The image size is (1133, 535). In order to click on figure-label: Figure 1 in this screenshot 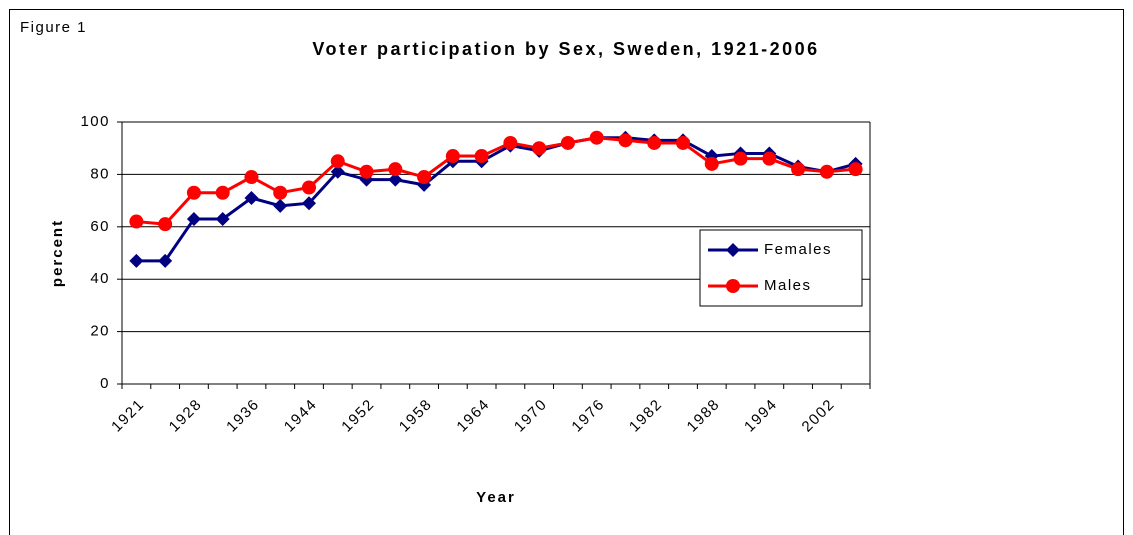, I will do `click(53, 27)`.